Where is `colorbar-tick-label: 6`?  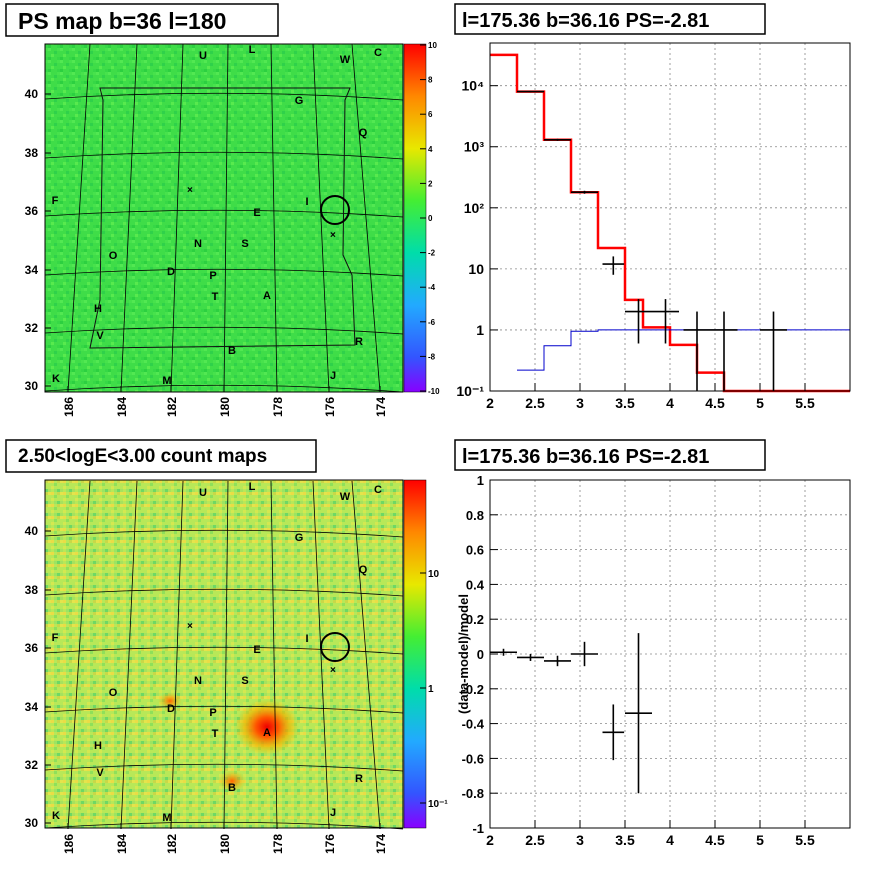
colorbar-tick-label: 6 is located at coordinates (430, 114).